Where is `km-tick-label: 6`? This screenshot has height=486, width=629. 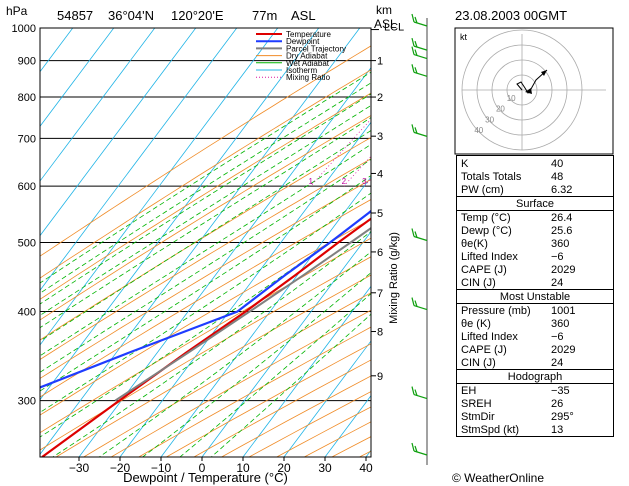 km-tick-label: 6 is located at coordinates (380, 253).